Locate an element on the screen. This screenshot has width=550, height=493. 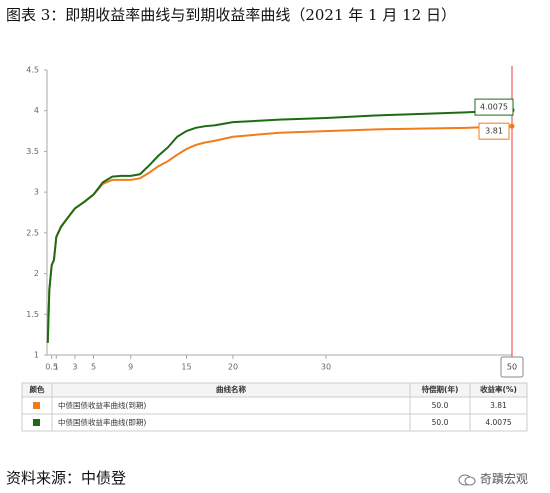
watermark: 奇蹟宏观 is located at coordinates (493, 478).